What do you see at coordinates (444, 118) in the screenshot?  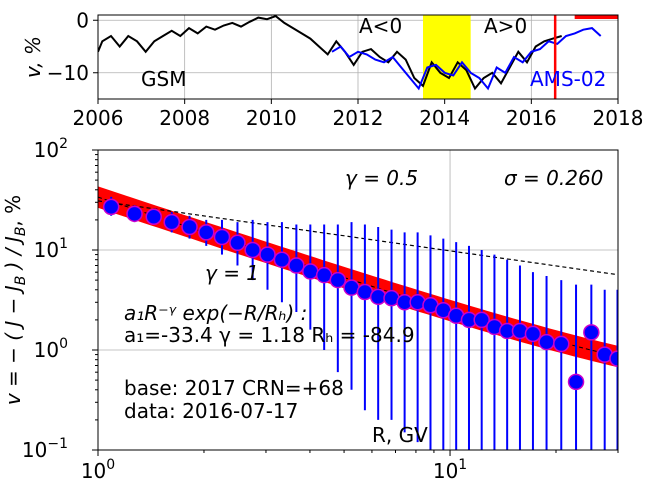 I see `top-x-tick-label: 2014` at bounding box center [444, 118].